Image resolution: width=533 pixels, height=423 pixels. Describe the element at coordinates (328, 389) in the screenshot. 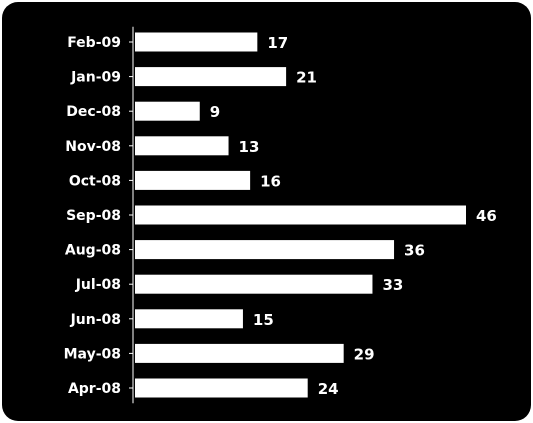

I see `value-label: 24` at that location.